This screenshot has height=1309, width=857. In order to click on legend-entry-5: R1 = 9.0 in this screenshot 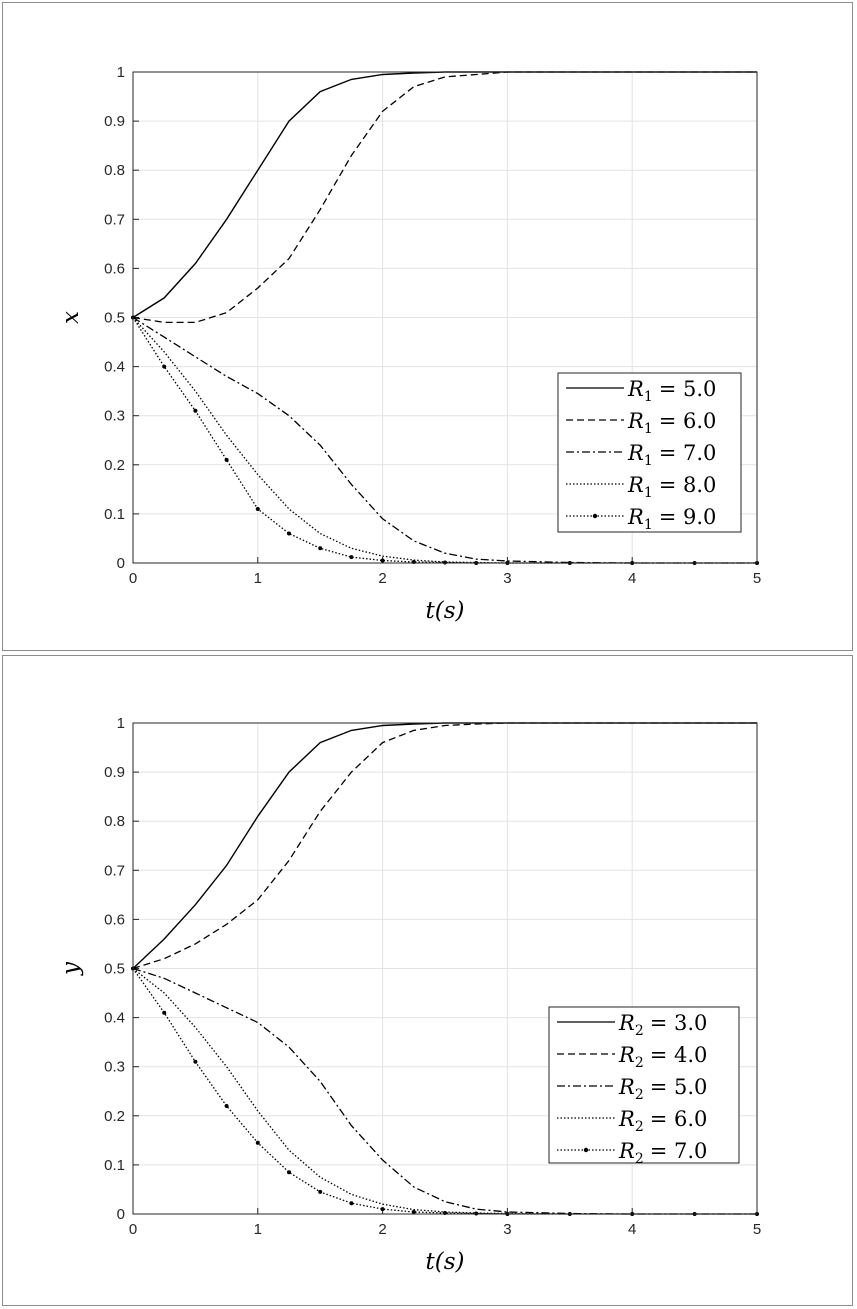, I will do `click(671, 519)`.